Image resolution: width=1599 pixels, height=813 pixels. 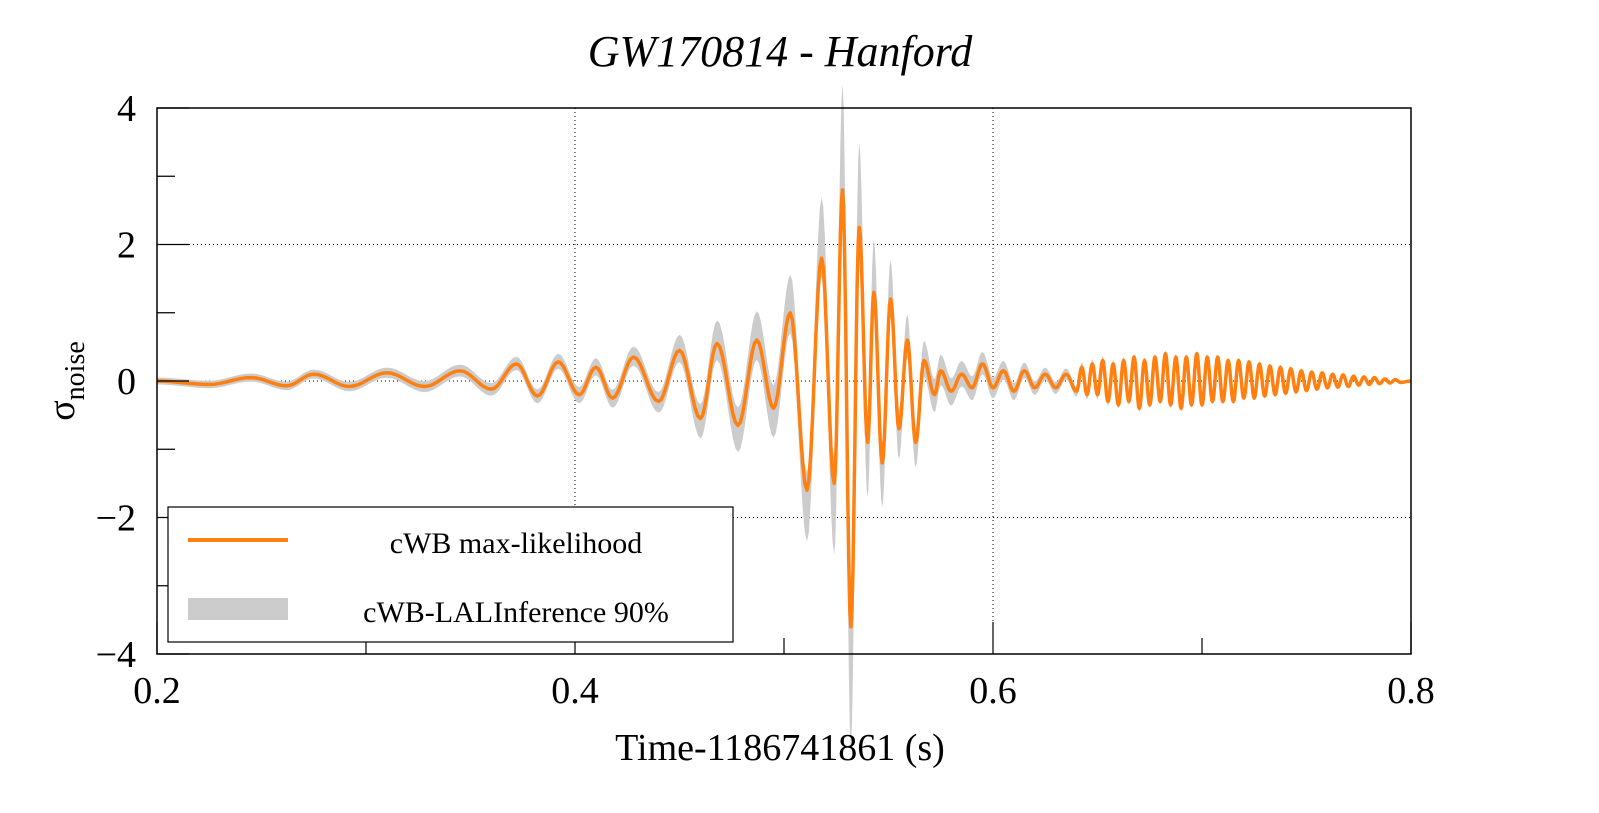 What do you see at coordinates (1411, 691) in the screenshot?
I see `x-tick-label: 0.8` at bounding box center [1411, 691].